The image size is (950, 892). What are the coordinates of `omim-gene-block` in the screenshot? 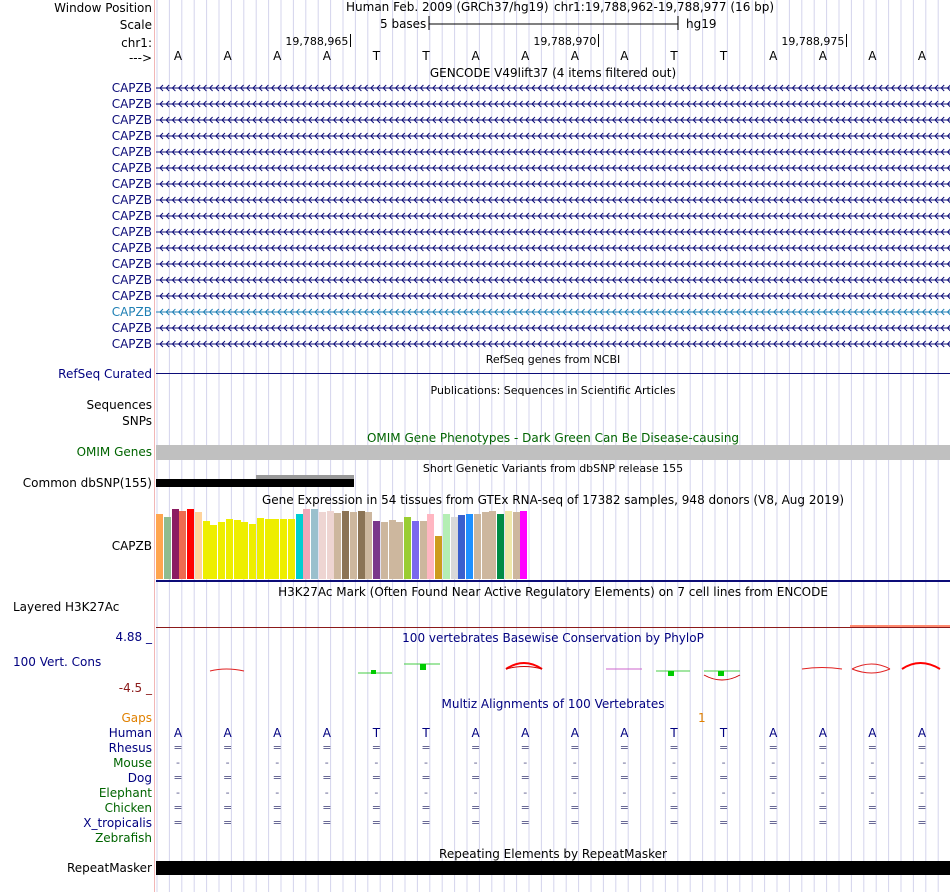 It's located at (553, 452).